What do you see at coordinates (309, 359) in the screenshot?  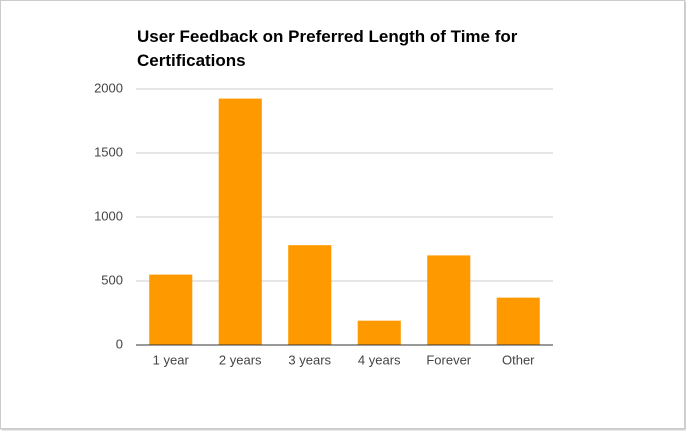 I see `x-tick-label: 3 years` at bounding box center [309, 359].